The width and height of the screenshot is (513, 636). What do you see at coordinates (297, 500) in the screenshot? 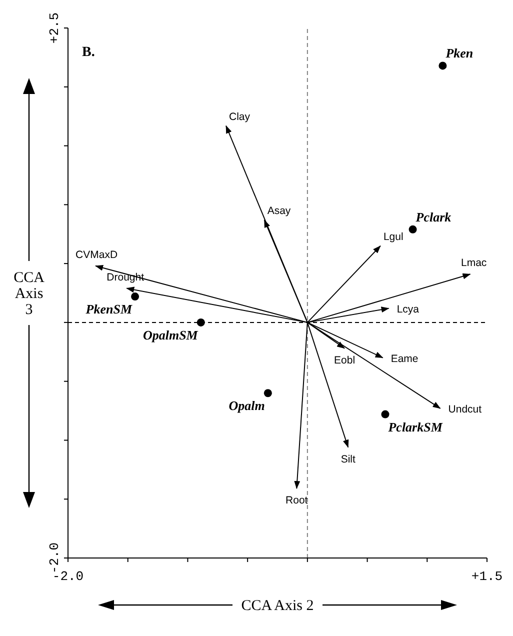
I see `series-label: Root` at bounding box center [297, 500].